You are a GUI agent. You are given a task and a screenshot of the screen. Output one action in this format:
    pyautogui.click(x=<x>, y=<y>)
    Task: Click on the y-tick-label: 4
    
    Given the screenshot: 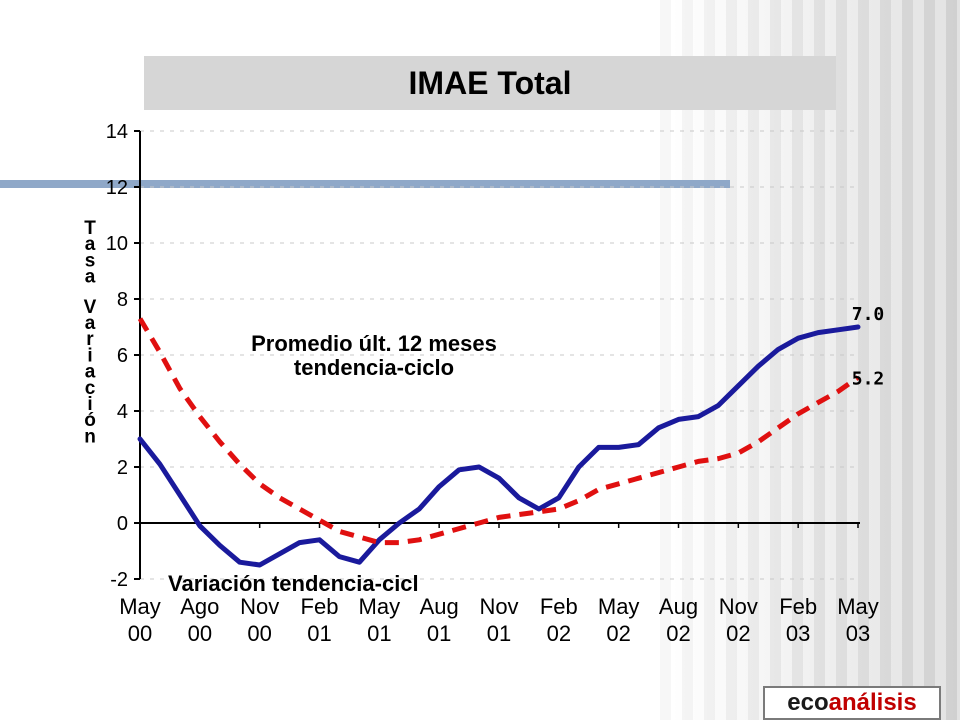 What is the action you would take?
    pyautogui.click(x=122, y=412)
    